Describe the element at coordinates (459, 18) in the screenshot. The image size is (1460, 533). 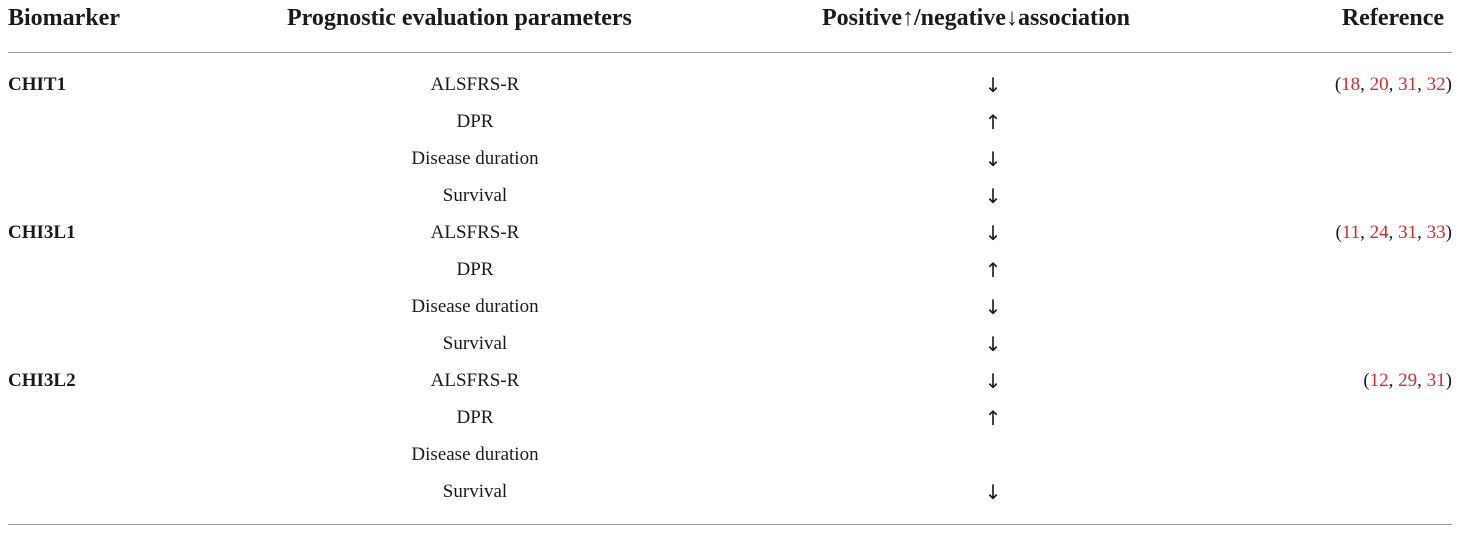
I see `header-prognostic-parameters: Prognostic evaluation parameters` at that location.